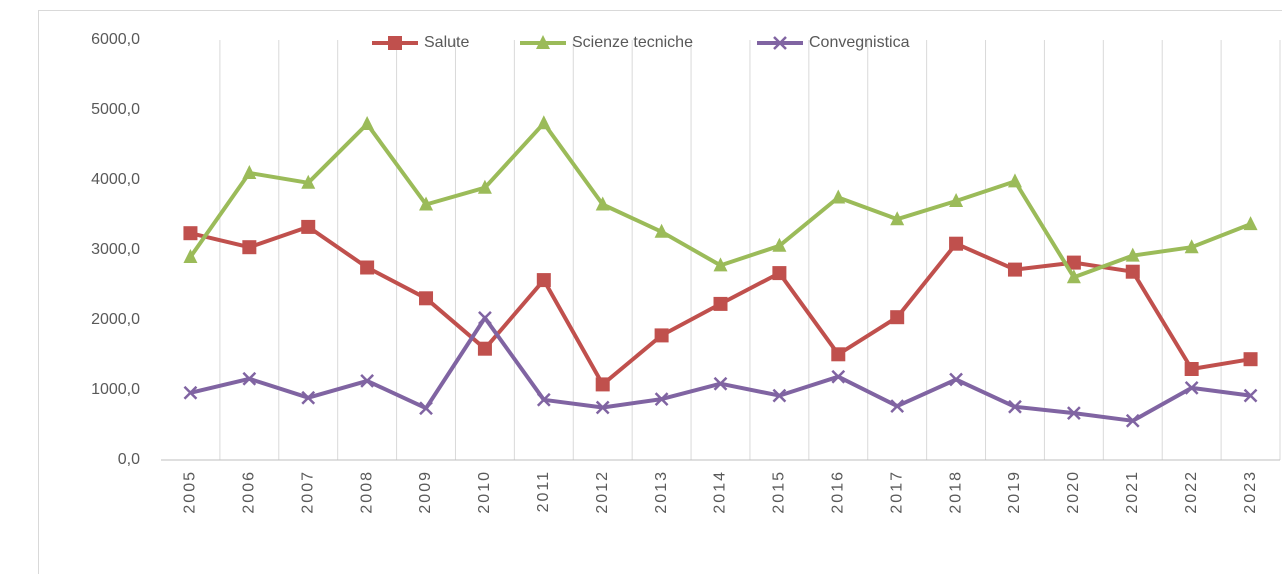 The image size is (1282, 574). I want to click on y-tick-label: 5000,0, so click(115, 109).